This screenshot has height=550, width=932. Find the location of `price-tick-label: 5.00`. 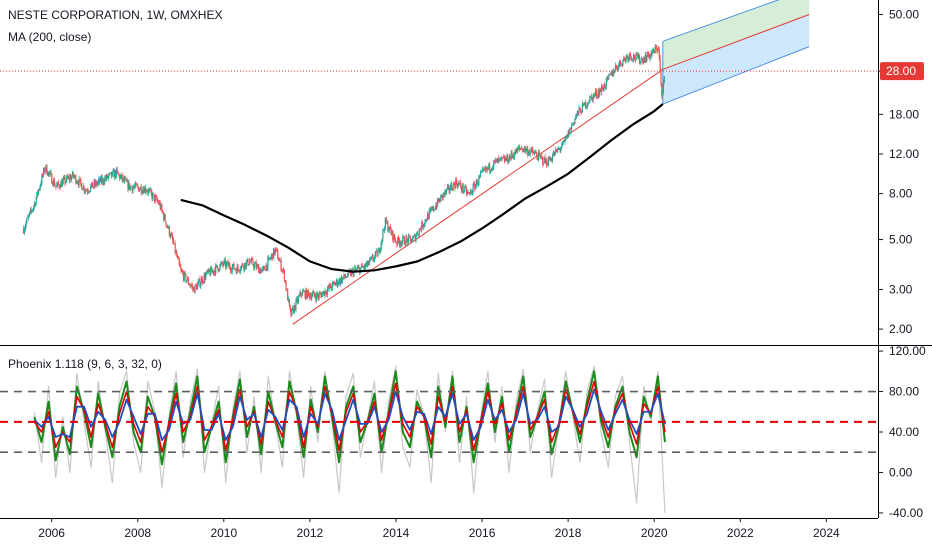

price-tick-label: 5.00 is located at coordinates (901, 240).